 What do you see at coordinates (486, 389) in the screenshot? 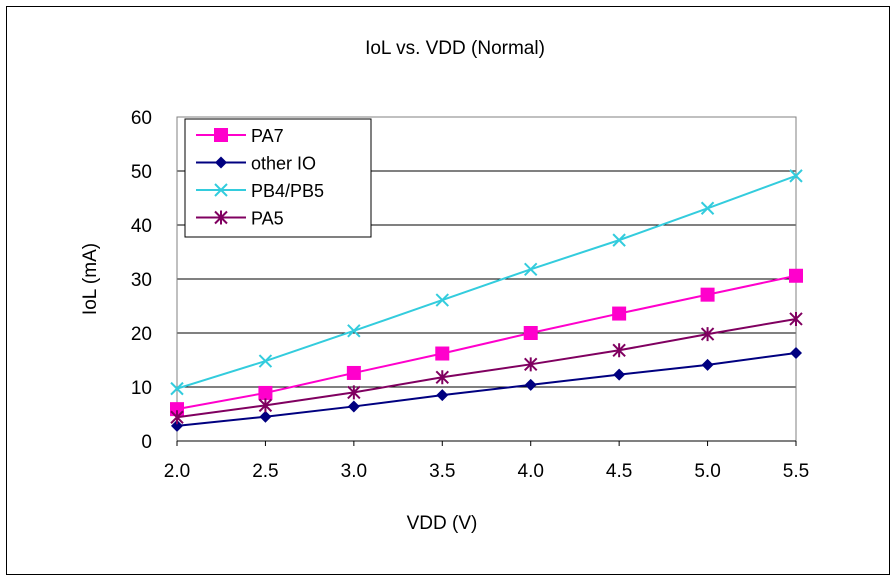
I see `series-line-other-io` at bounding box center [486, 389].